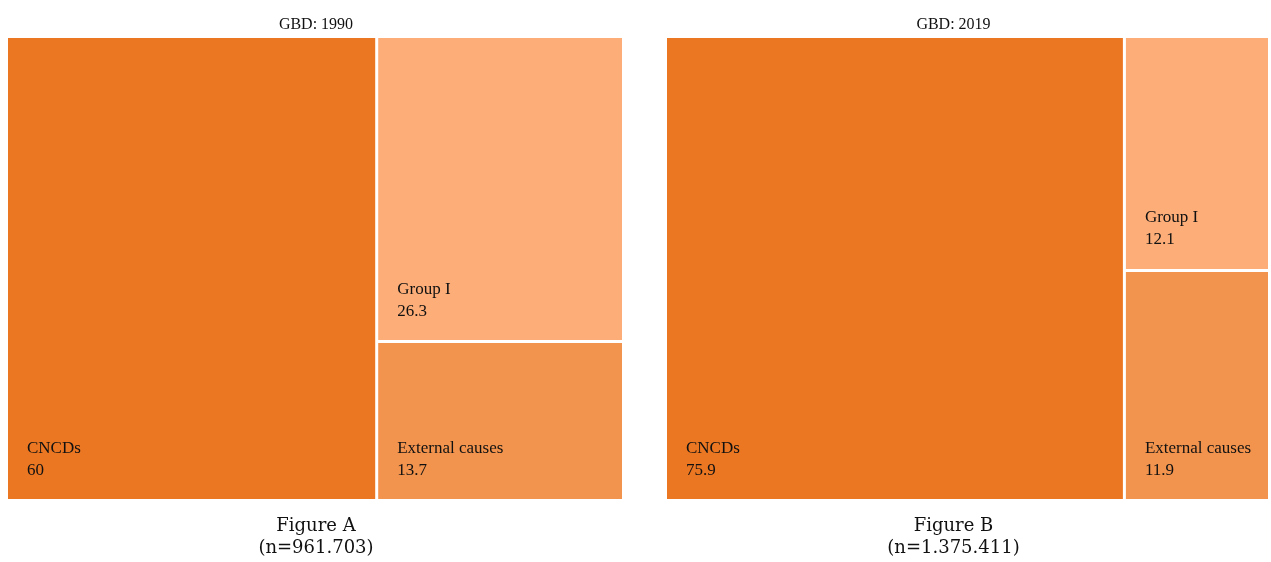 The height and width of the screenshot is (562, 1271). I want to click on data-label: 26.3, so click(412, 310).